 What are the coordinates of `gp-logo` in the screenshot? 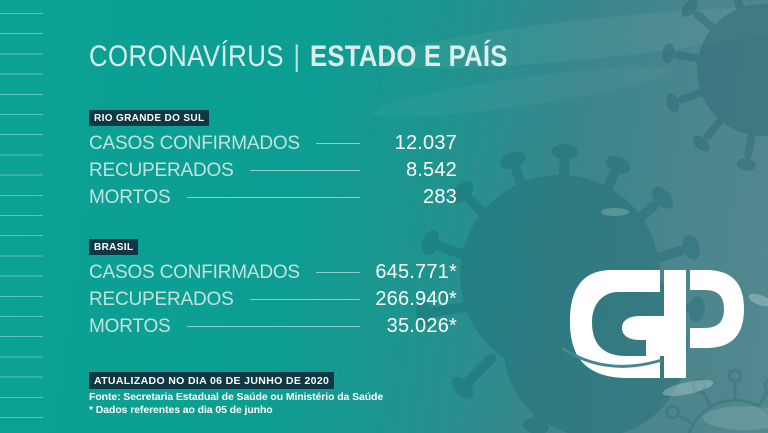 It's located at (653, 324).